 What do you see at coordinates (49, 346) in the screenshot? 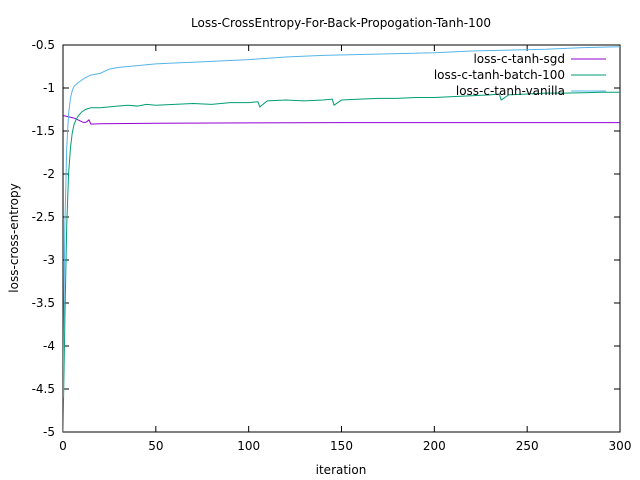
I see `y-tick-label: -4` at bounding box center [49, 346].